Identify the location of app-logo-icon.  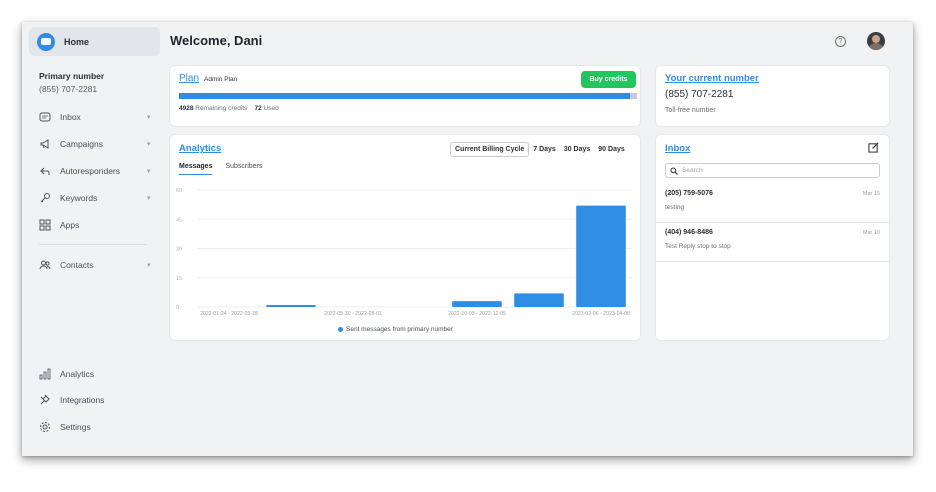
(46, 41).